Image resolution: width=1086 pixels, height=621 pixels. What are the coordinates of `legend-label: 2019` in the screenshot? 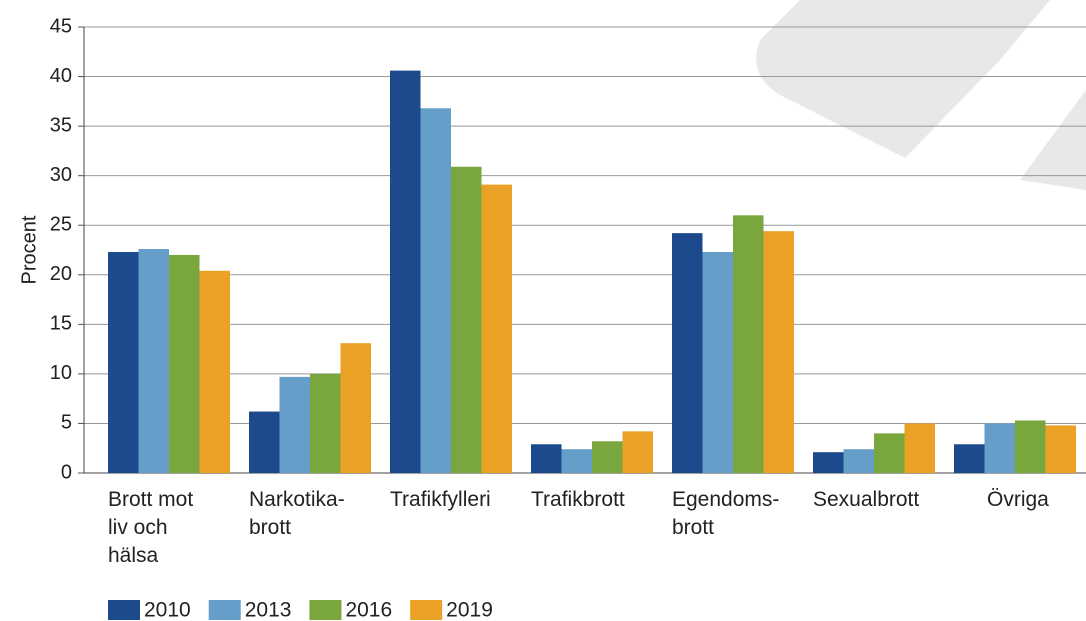 It's located at (469, 610).